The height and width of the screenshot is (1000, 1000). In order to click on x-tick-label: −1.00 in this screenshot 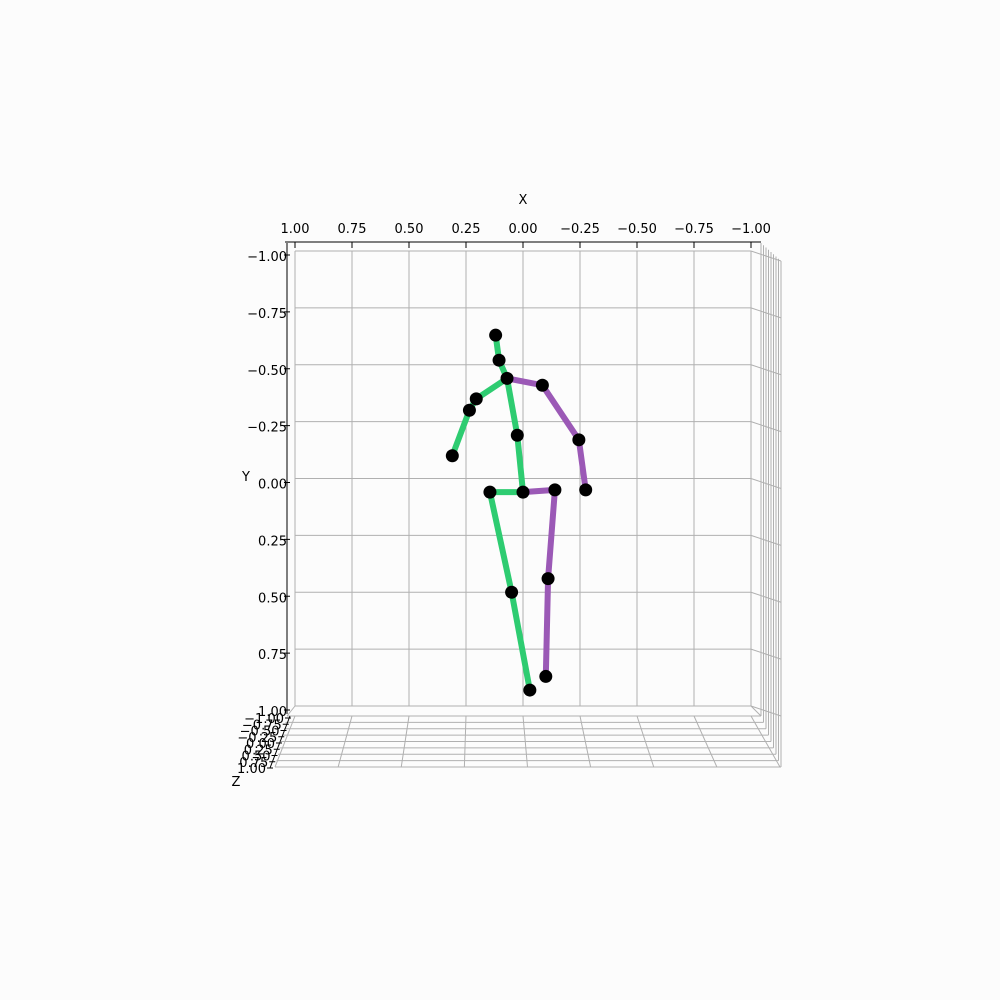, I will do `click(751, 229)`.